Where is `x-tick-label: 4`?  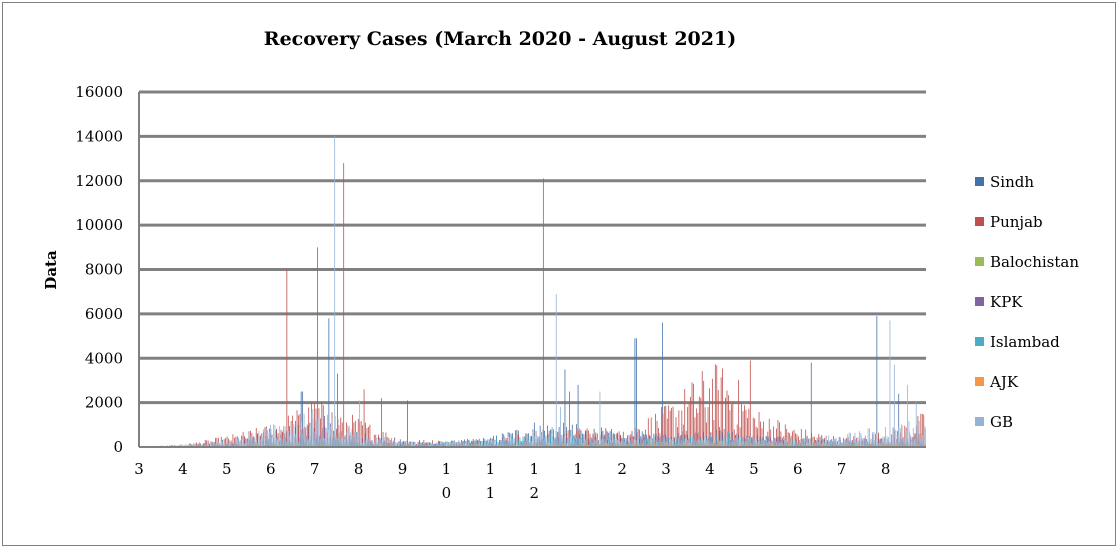
x-tick-label: 4 is located at coordinates (183, 469).